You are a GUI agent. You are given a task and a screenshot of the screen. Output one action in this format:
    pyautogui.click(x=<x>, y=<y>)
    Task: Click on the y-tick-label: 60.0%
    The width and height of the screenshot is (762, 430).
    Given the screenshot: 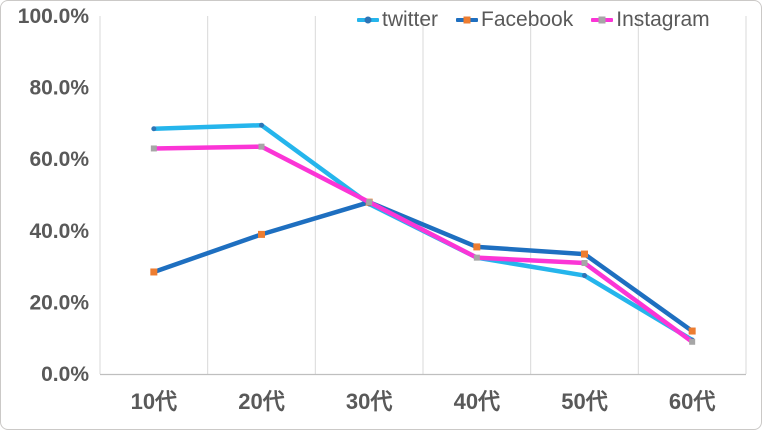 What is the action you would take?
    pyautogui.click(x=59, y=159)
    